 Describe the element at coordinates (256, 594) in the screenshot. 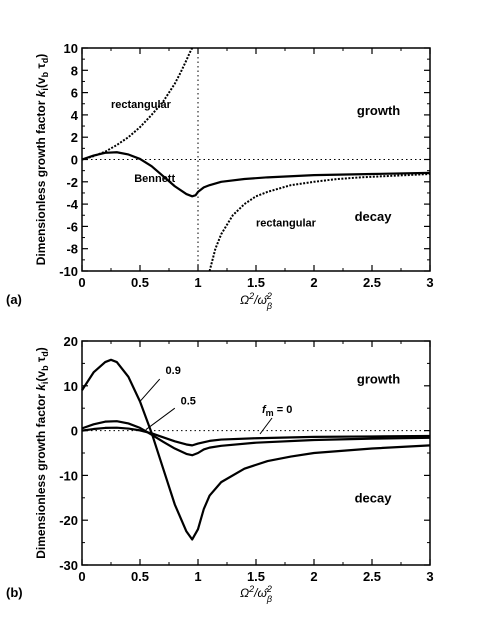

I see `panel-b-x-axis-label: Ω2/ω̂2 β` at that location.